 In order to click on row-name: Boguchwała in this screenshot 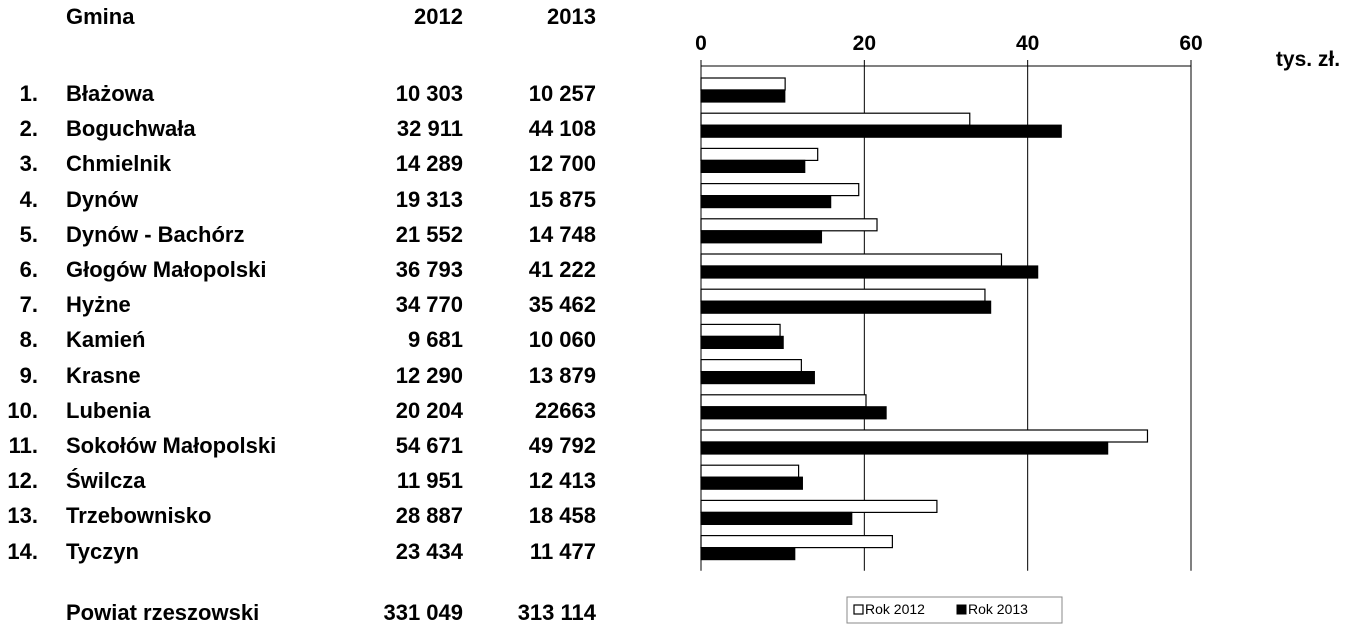, I will do `click(131, 128)`.